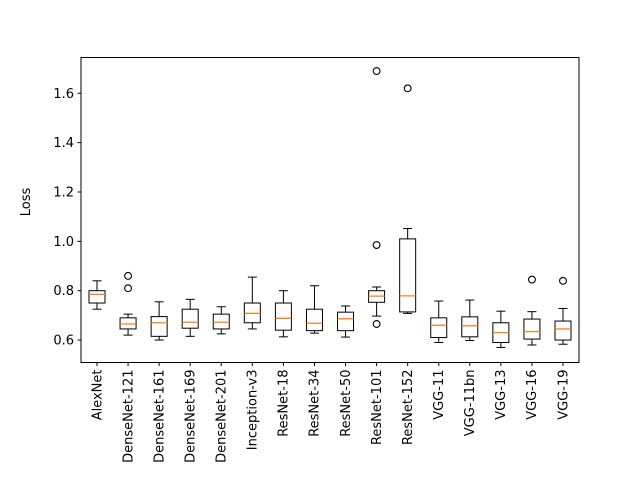 The image size is (640, 480). What do you see at coordinates (97, 395) in the screenshot?
I see `x-tick-label: AlexNet` at bounding box center [97, 395].